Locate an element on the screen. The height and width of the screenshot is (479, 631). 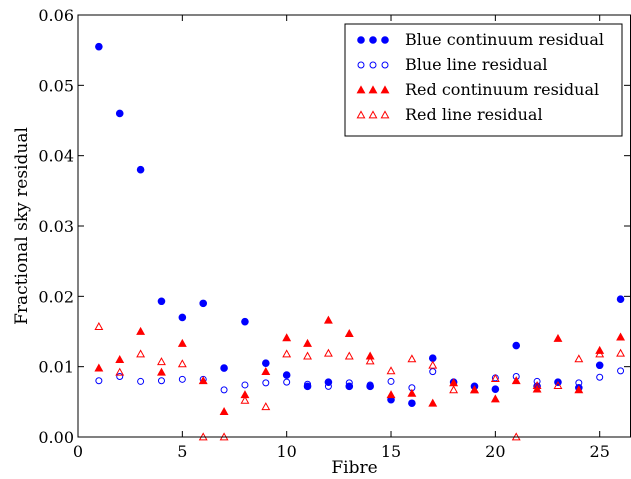
legend-label: Red continuum residual is located at coordinates (502, 89).